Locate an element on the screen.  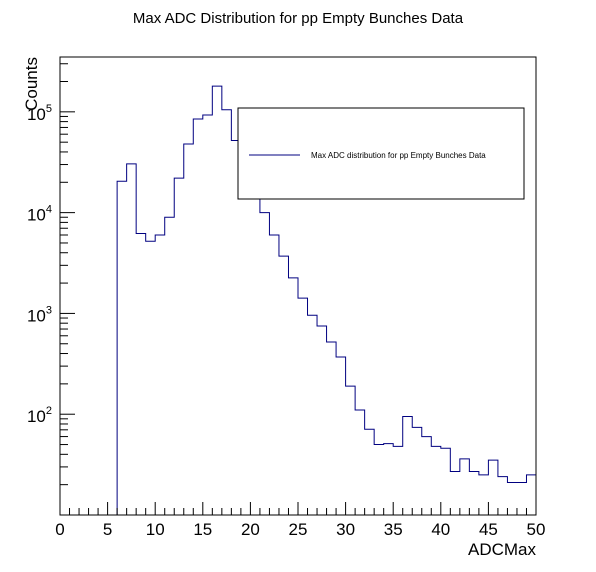
y-axis-ticks: 10² 10³ 10⁴ 10⁵ is located at coordinates (51, 289).